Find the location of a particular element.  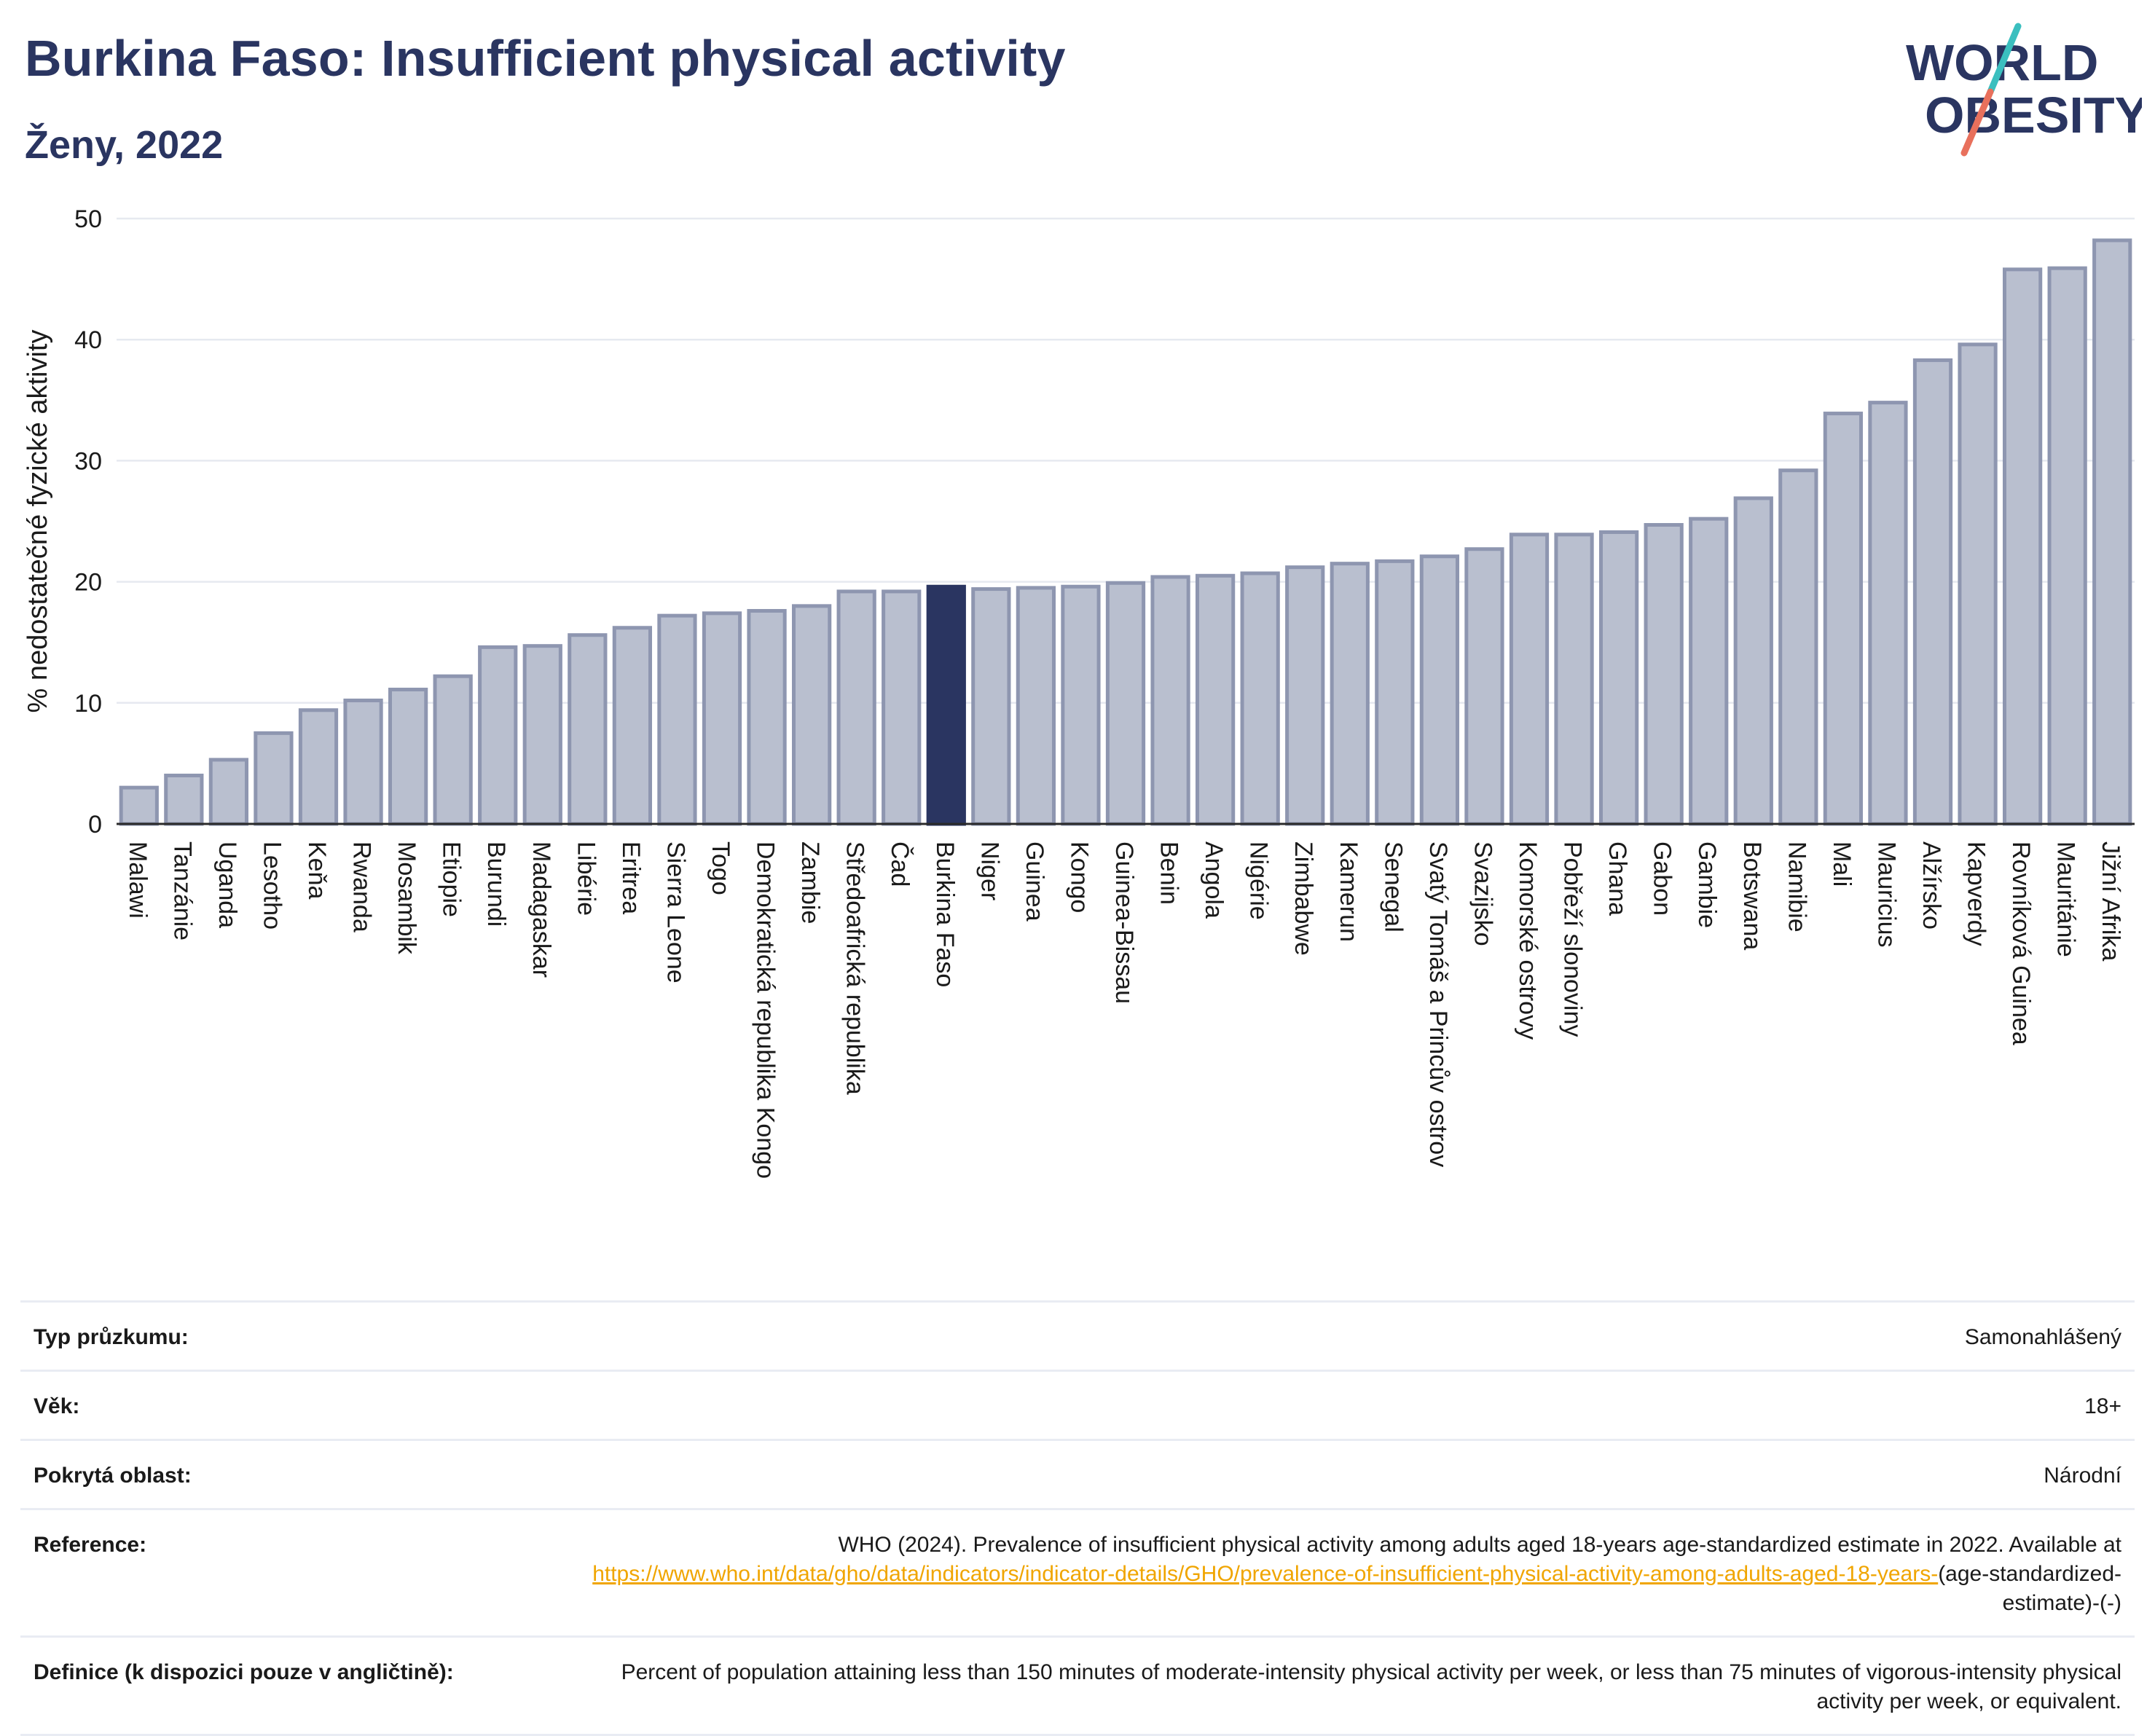

reference-suffix: (age-standardized-estimate)-(-) is located at coordinates (2029, 1588).